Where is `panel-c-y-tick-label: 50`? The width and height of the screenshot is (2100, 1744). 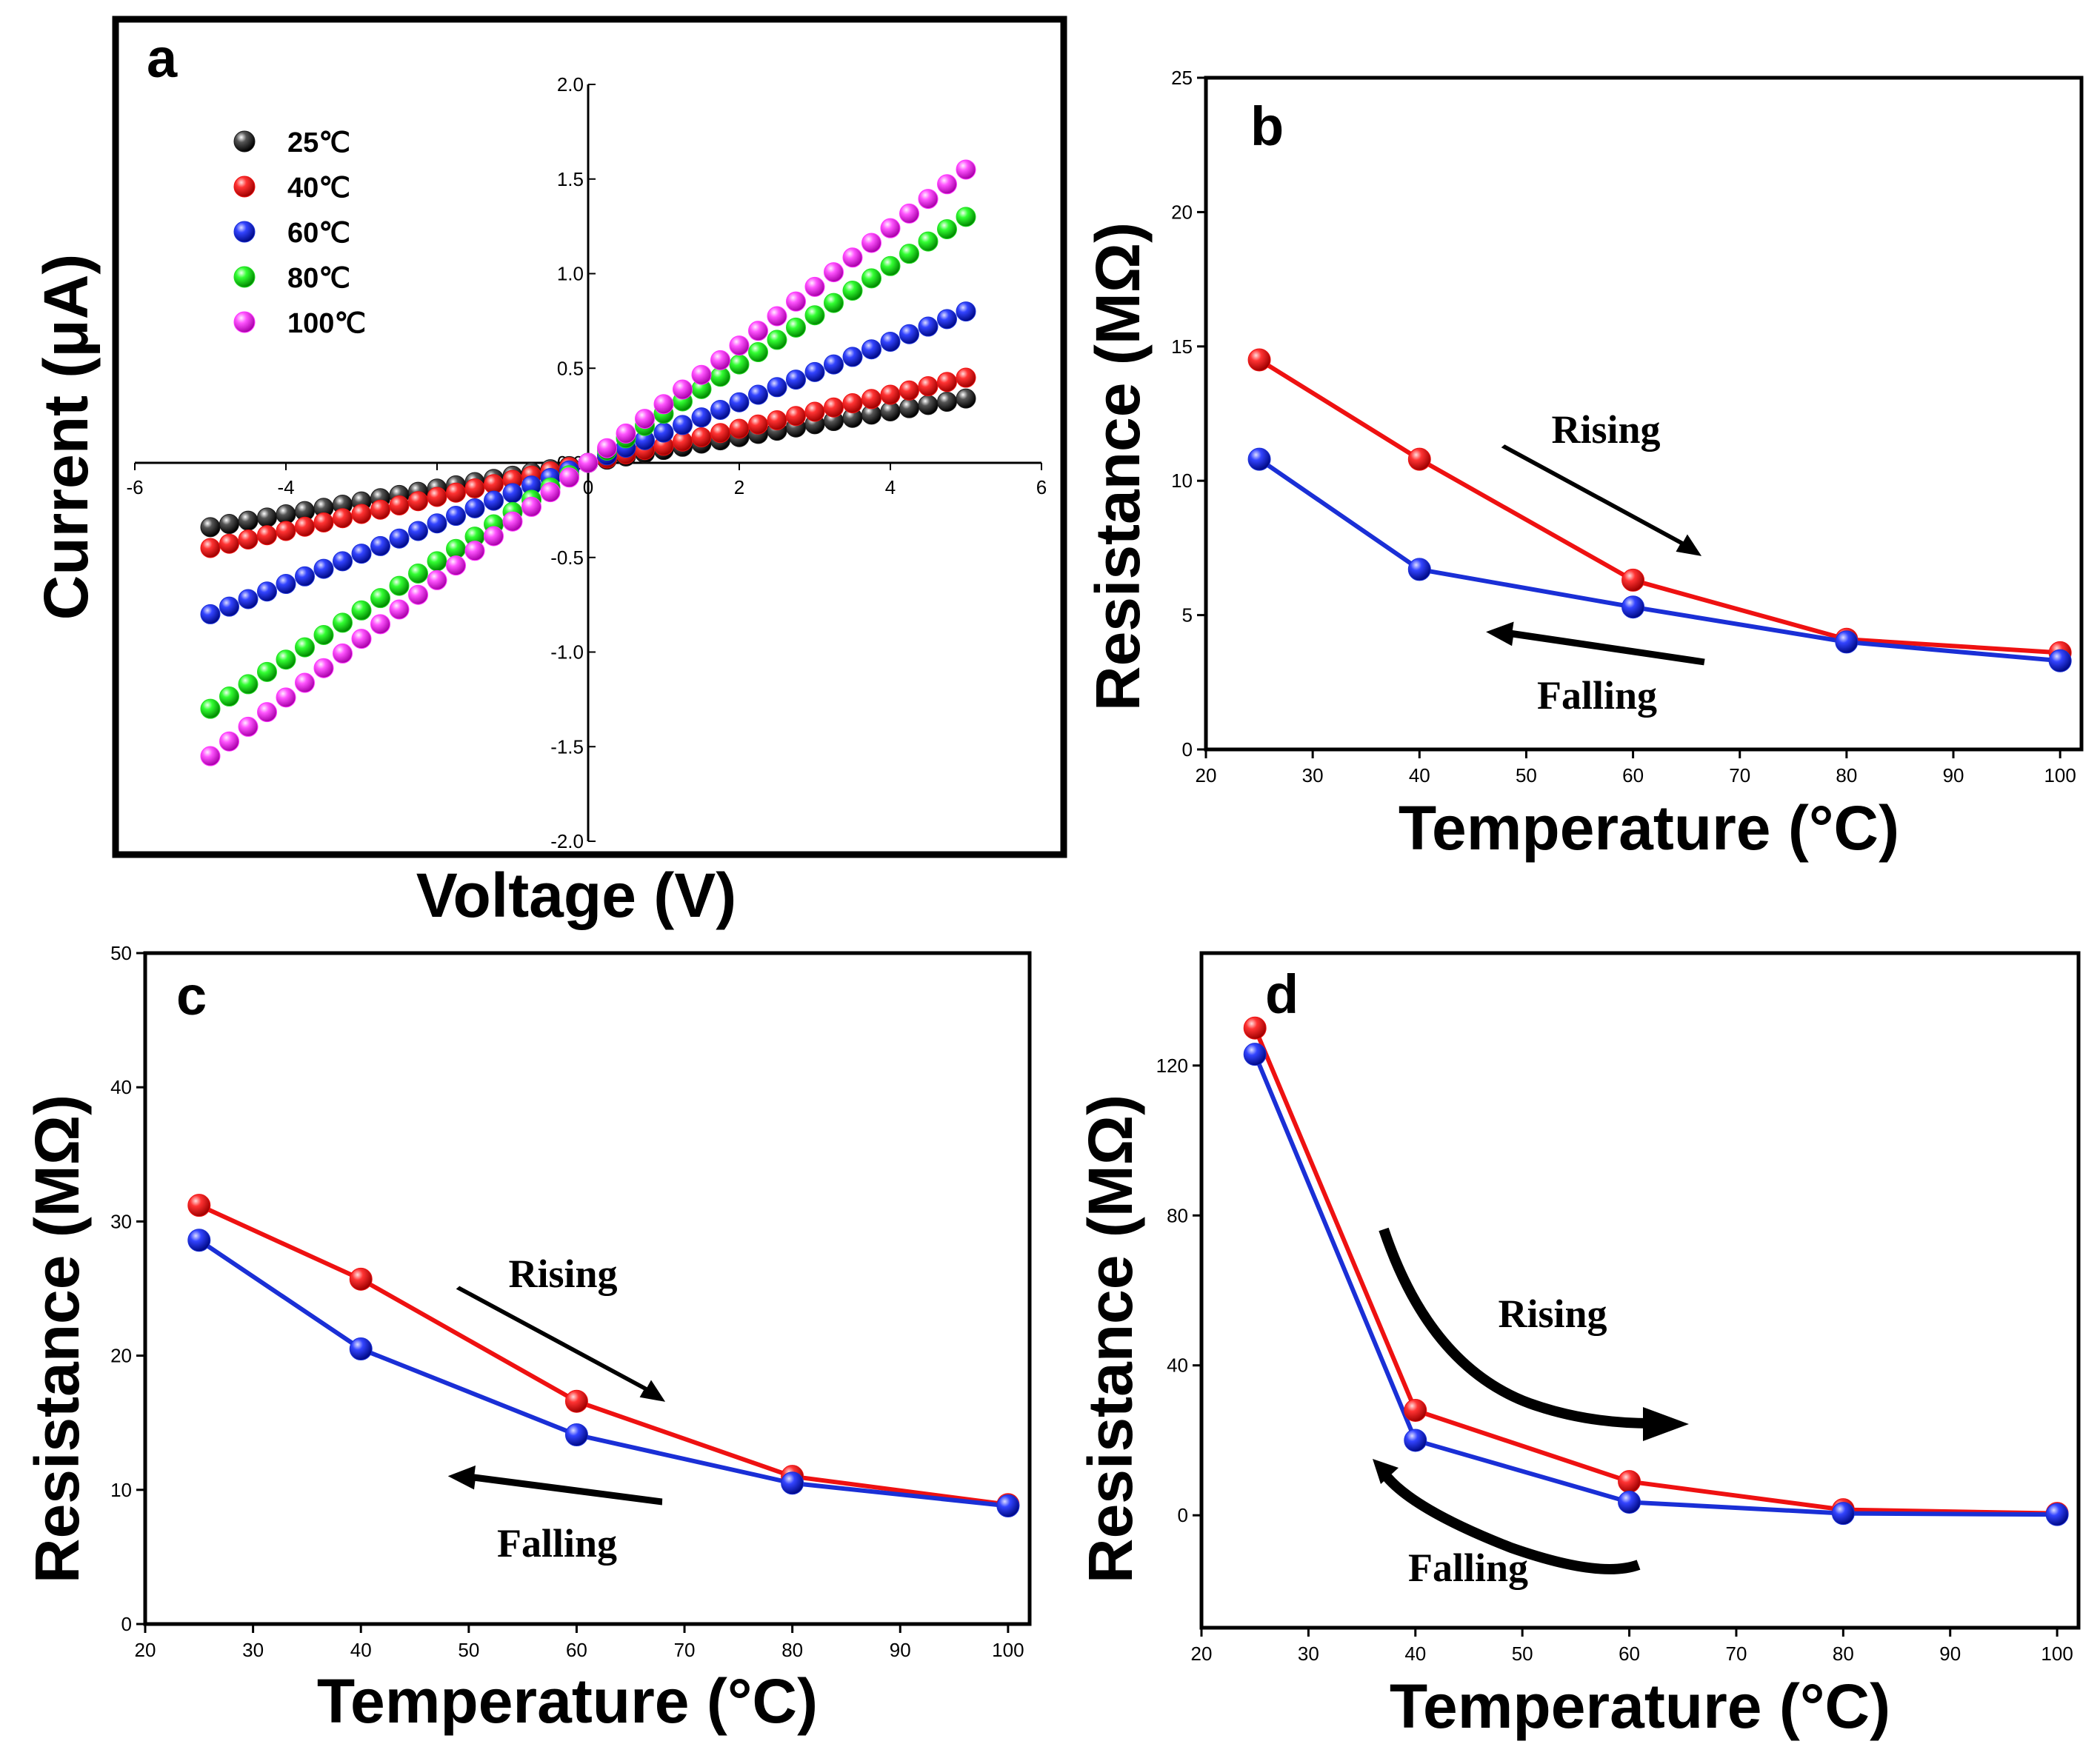 panel-c-y-tick-label: 50 is located at coordinates (121, 953).